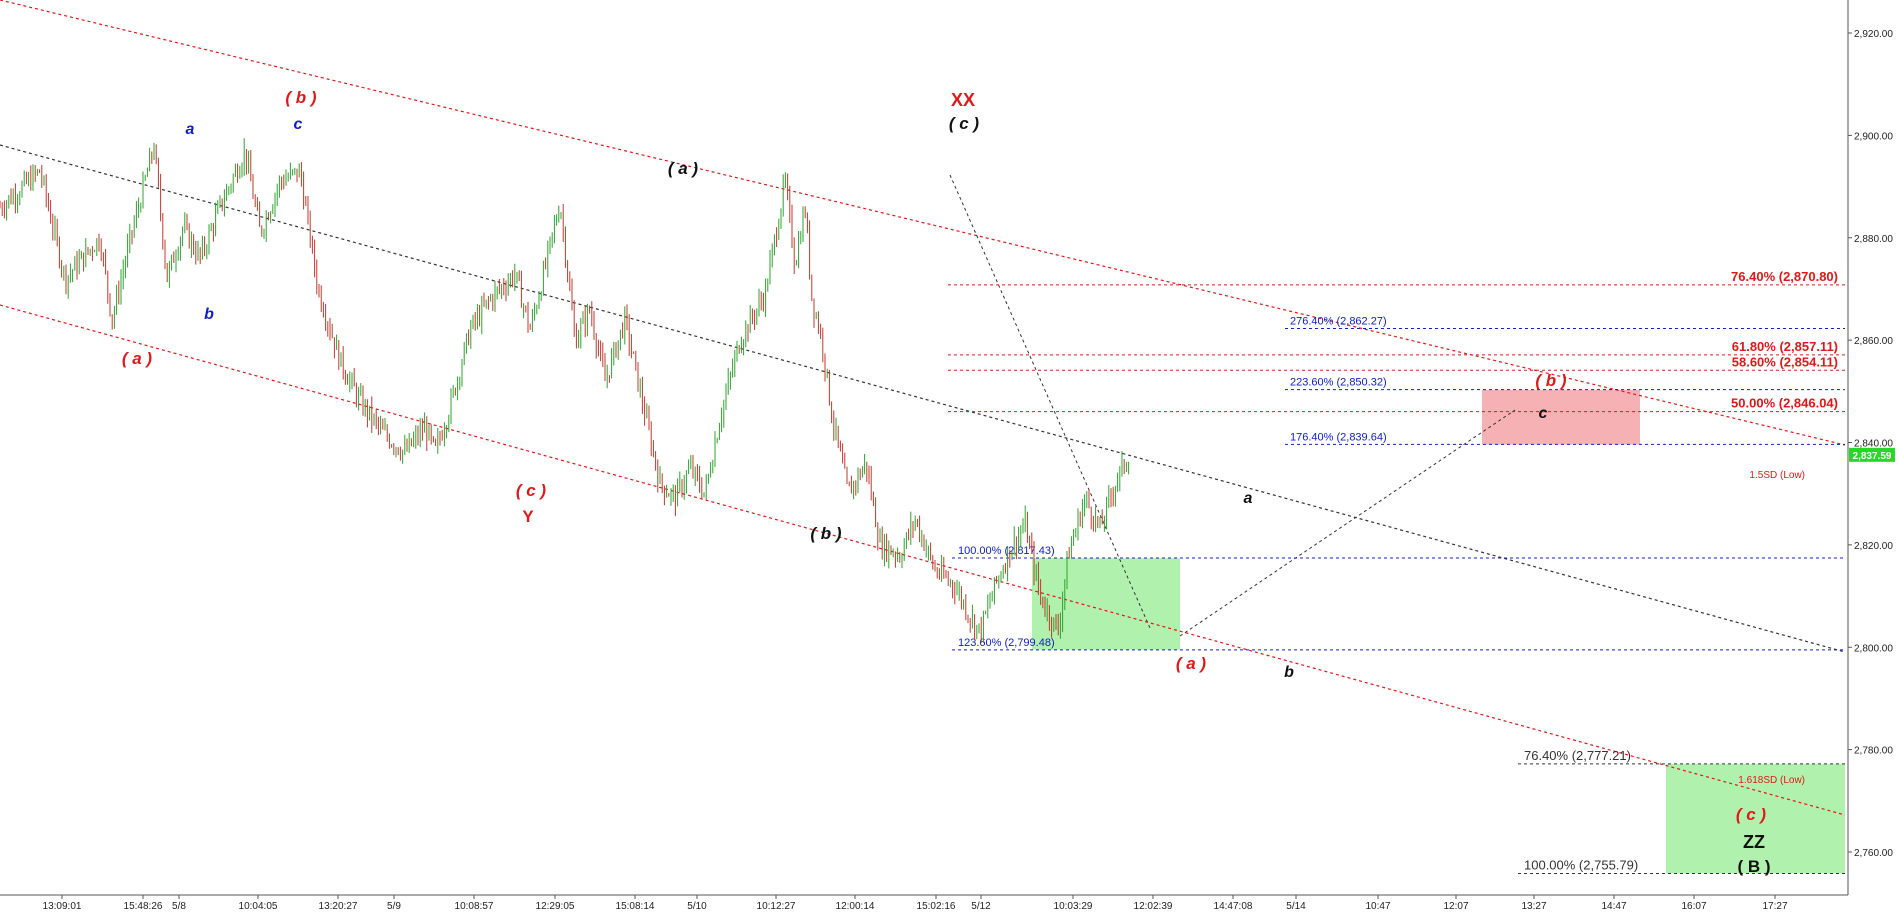  What do you see at coordinates (179, 906) in the screenshot?
I see `x-tick-label: 5/8` at bounding box center [179, 906].